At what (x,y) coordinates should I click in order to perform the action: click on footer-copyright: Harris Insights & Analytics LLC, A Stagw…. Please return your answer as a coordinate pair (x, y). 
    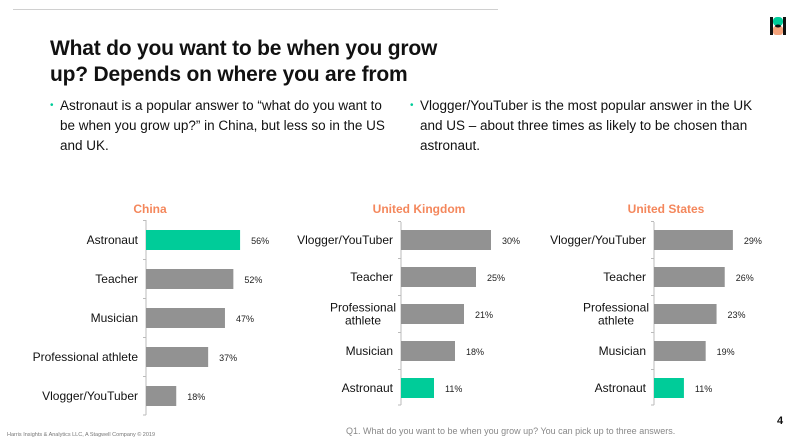
    Looking at the image, I should click on (81, 435).